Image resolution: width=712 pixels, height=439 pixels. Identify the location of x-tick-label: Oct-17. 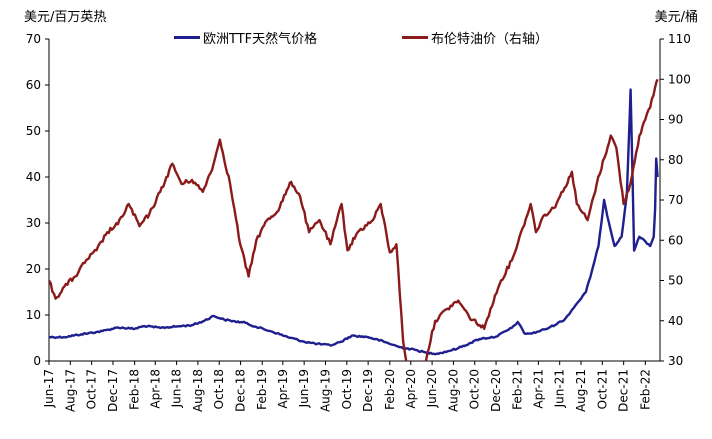
(92, 389).